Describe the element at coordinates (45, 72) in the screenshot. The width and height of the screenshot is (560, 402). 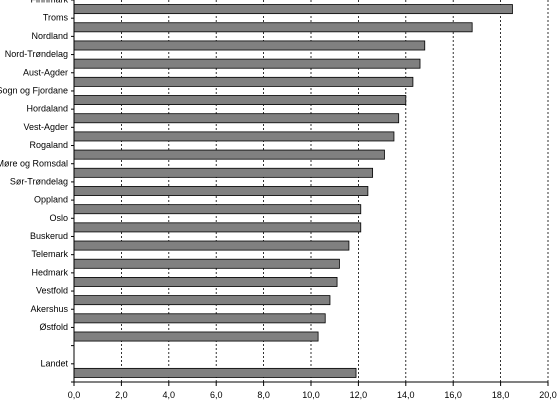
I see `category-label: Aust-Agder` at that location.